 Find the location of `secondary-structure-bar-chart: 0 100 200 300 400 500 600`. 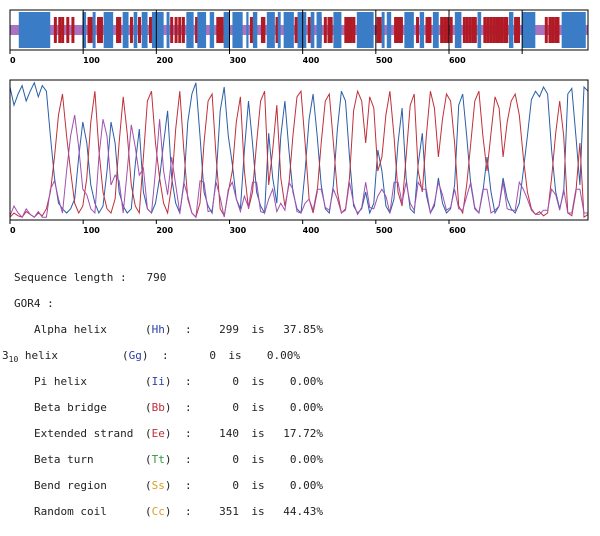

secondary-structure-bar-chart: 0 100 200 300 400 500 600 is located at coordinates (299, 37).